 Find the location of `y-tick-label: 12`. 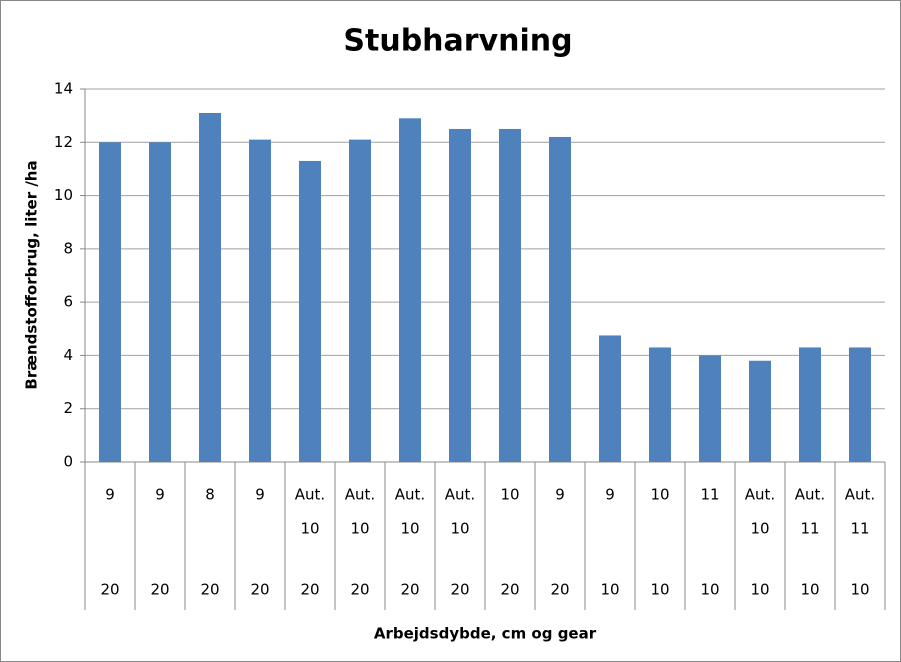

y-tick-label: 12 is located at coordinates (63, 142).